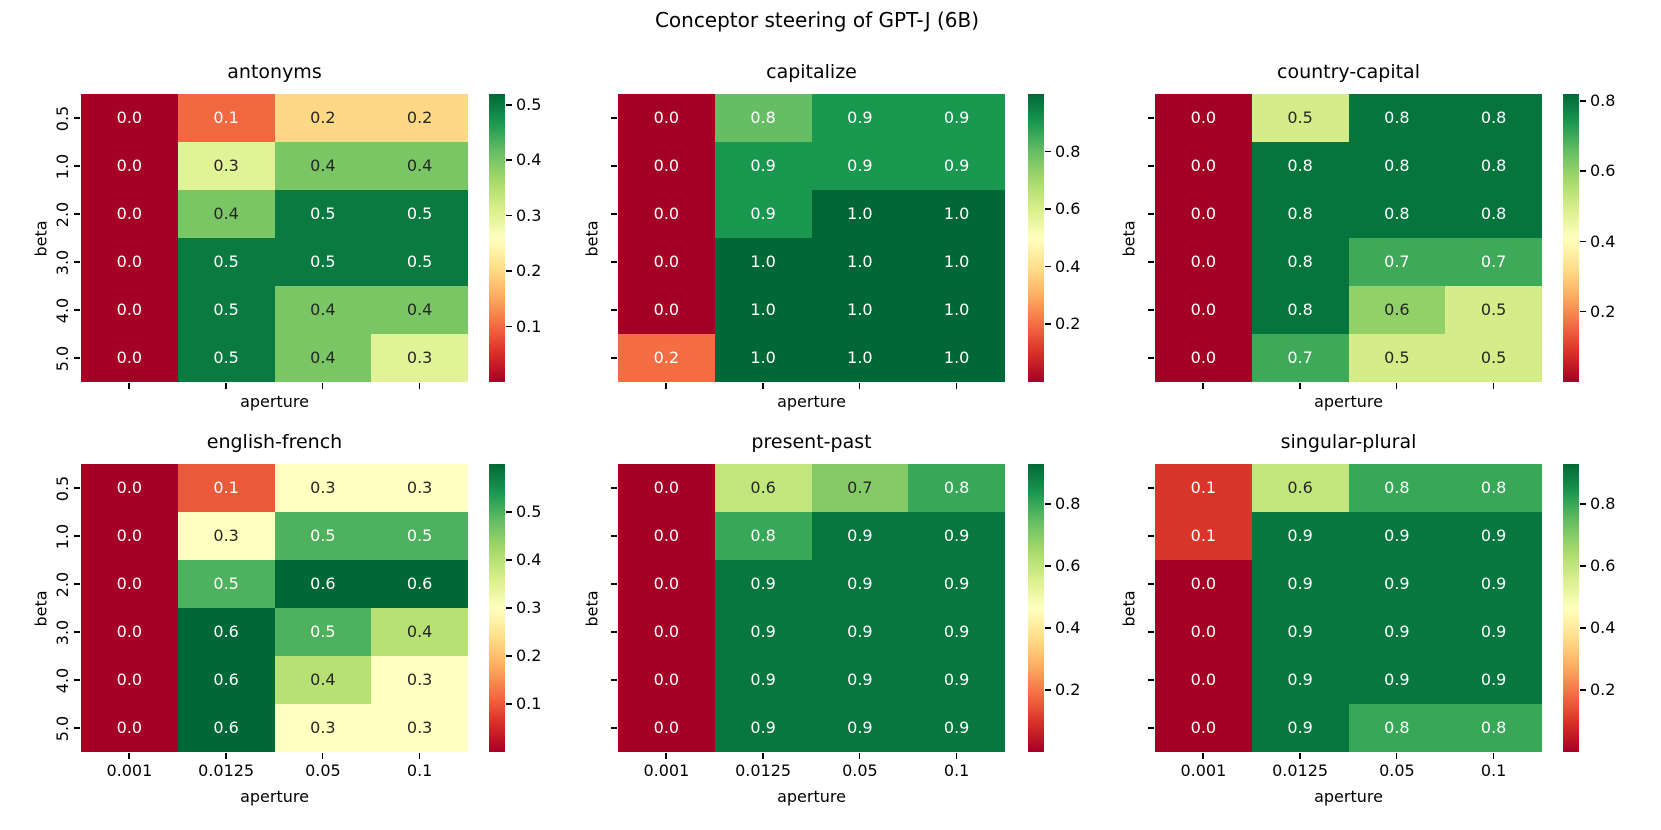  I want to click on colorbar-gradient, so click(1036, 608).